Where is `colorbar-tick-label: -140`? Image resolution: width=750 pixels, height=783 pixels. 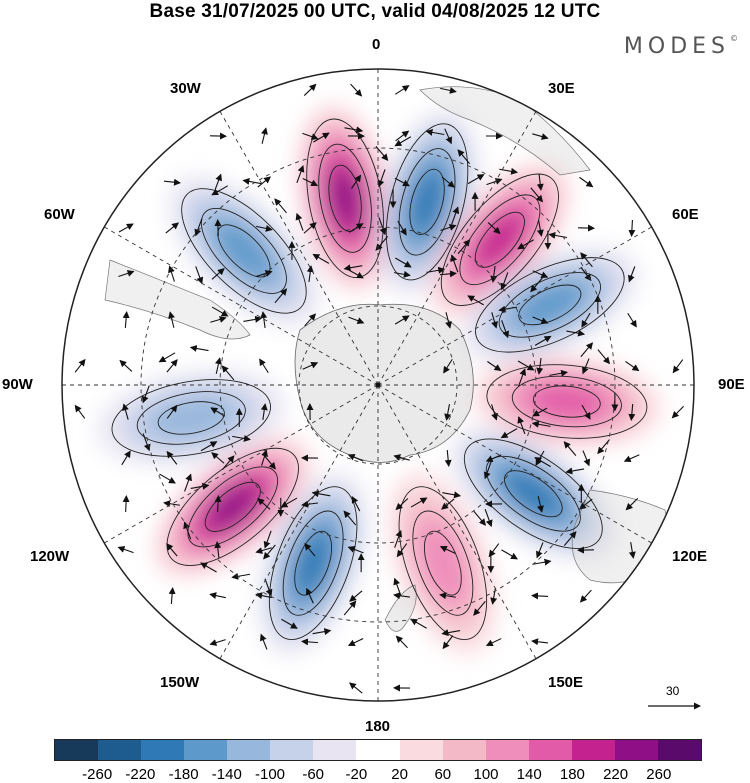 colorbar-tick-label: -140 is located at coordinates (226, 774).